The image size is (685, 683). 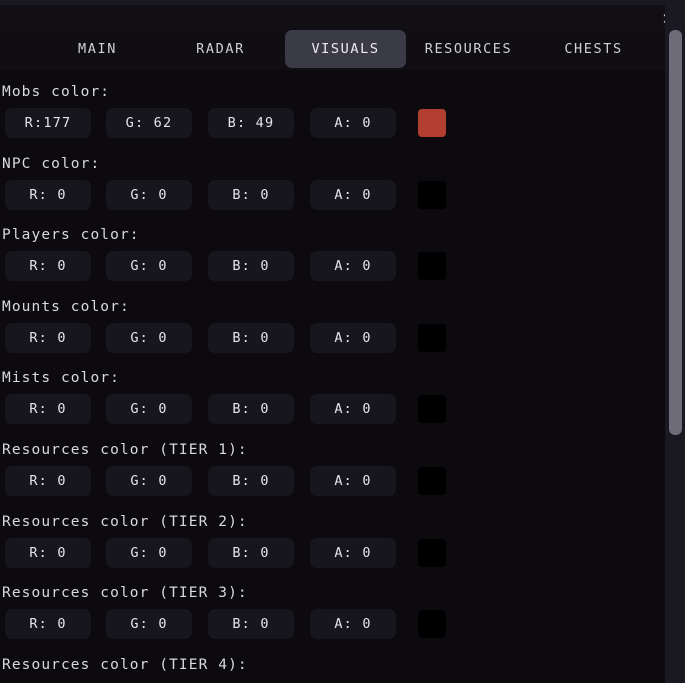 I want to click on rgba-field-row: R:177 G: 62 B: 49 A: 0, so click(x=332, y=123).